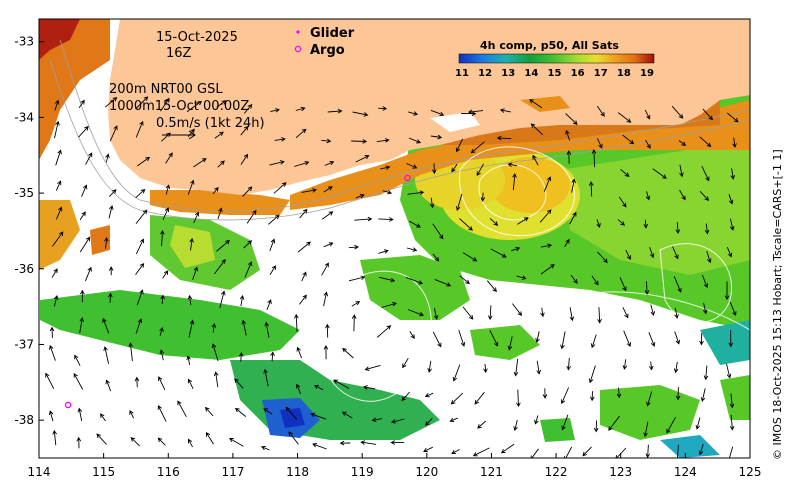 The width and height of the screenshot is (791, 492). What do you see at coordinates (24, 193) in the screenshot?
I see `y-tick-label: -35` at bounding box center [24, 193].